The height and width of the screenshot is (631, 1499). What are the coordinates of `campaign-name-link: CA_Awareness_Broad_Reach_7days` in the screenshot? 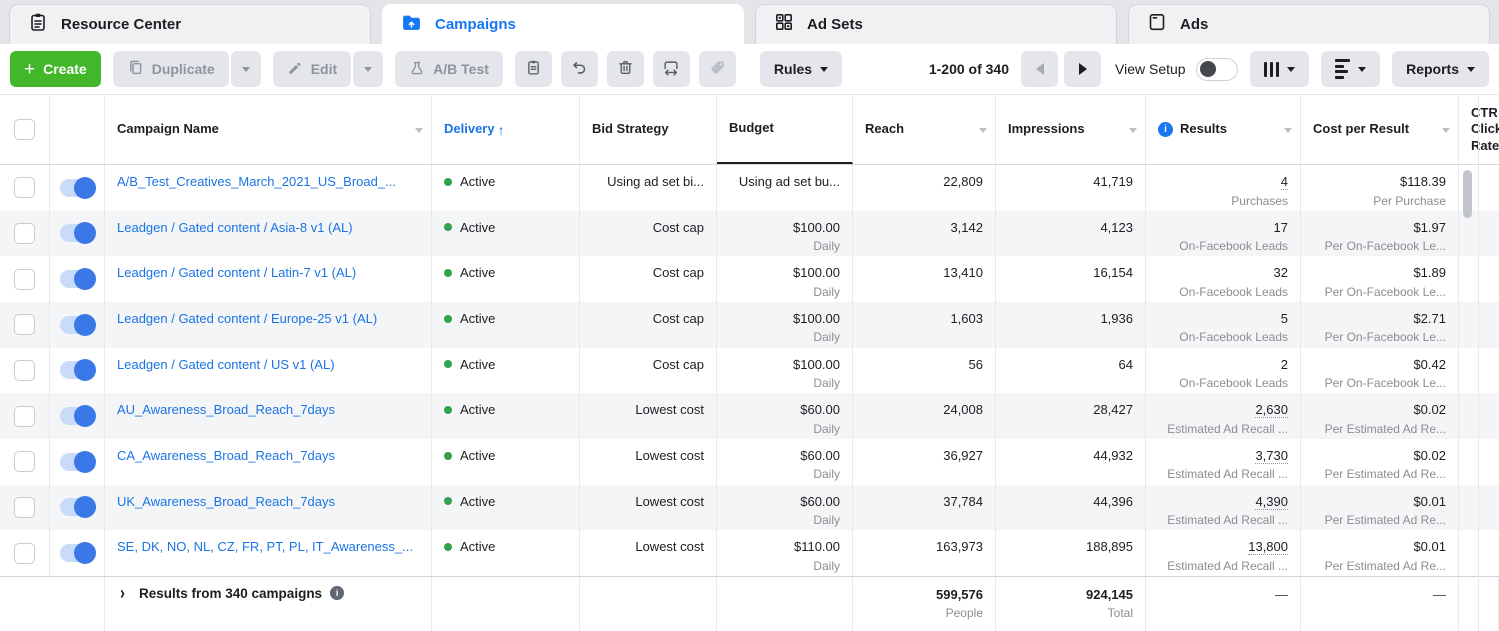 It's located at (226, 455).